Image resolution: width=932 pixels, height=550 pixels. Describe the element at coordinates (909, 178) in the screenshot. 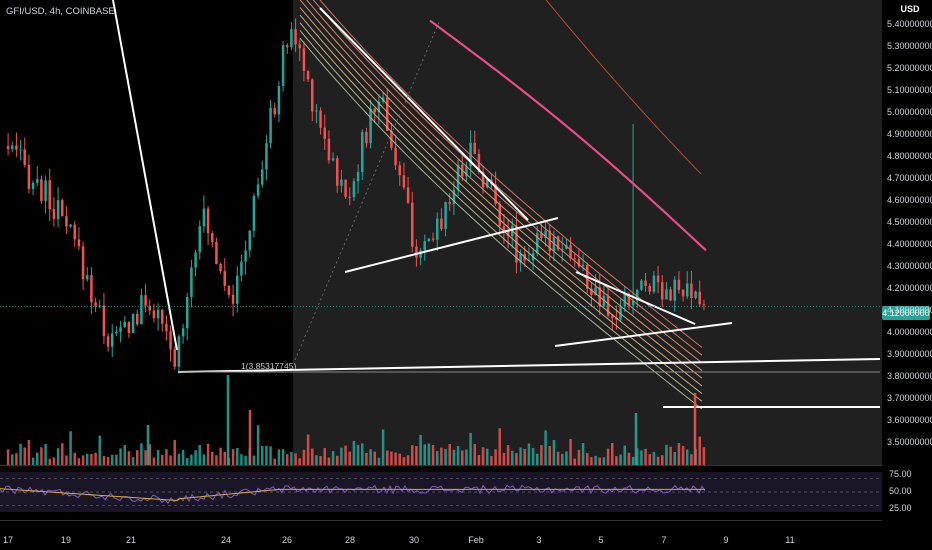

I see `price-tick-label: 4.70000000` at that location.